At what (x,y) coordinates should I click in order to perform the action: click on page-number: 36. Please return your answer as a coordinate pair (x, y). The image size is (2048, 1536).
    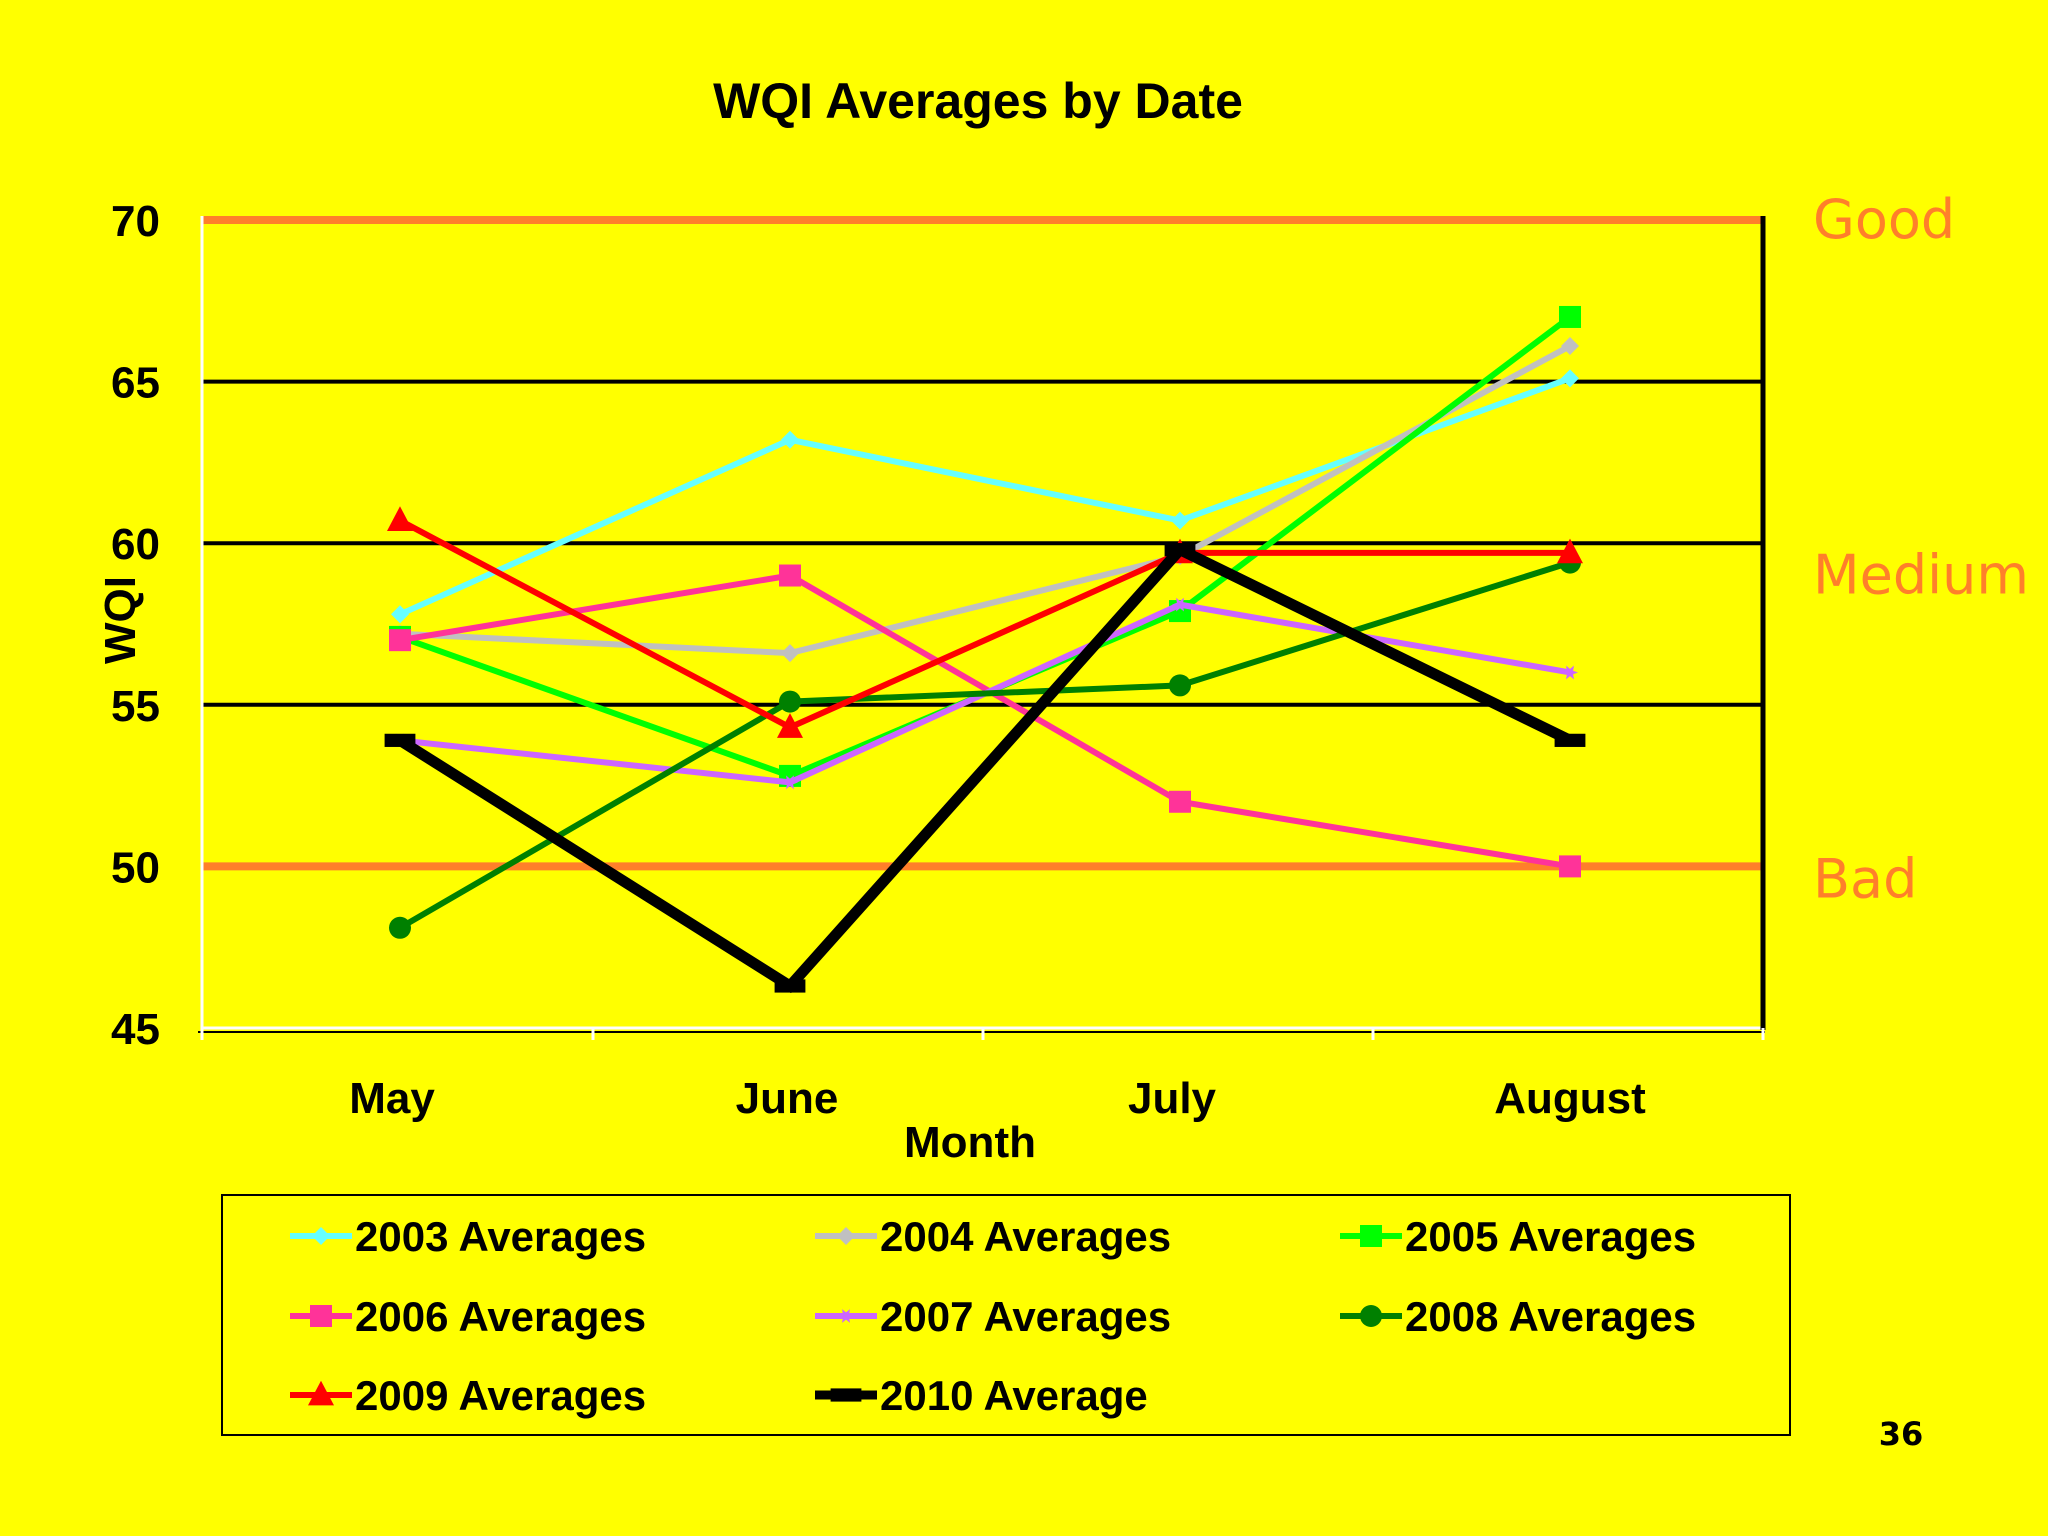
    Looking at the image, I should click on (1901, 1434).